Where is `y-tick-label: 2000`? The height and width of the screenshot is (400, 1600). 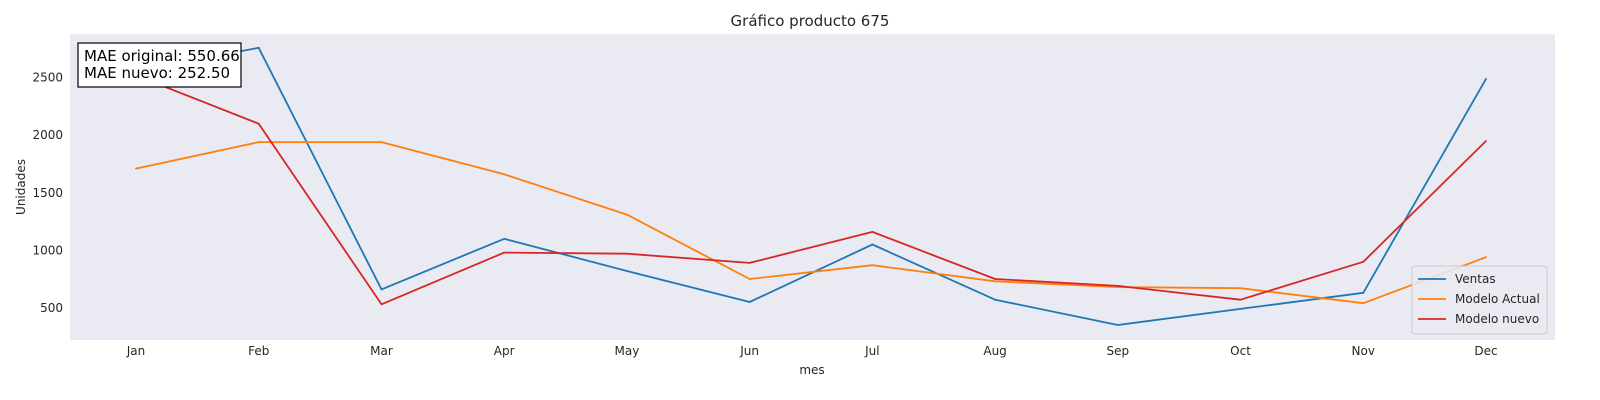 y-tick-label: 2000 is located at coordinates (47, 135).